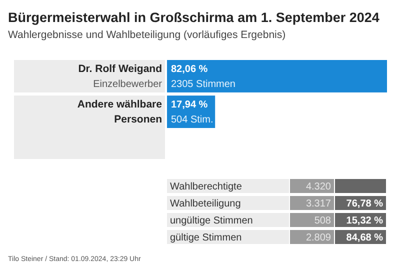  Describe the element at coordinates (120, 69) in the screenshot. I see `y-tick-label: Dr. Rolf Weigand` at that location.